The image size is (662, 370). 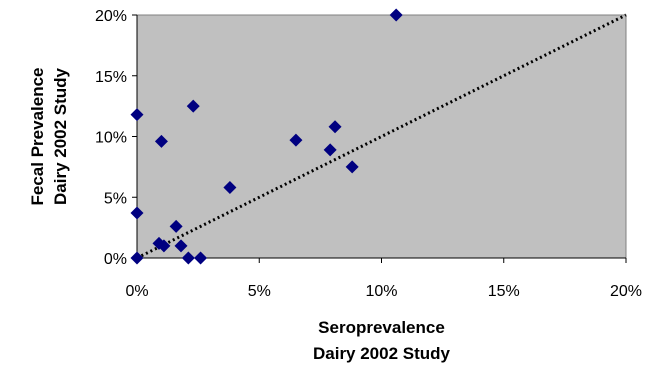 I want to click on x-tick-label: 10%, so click(x=381, y=291).